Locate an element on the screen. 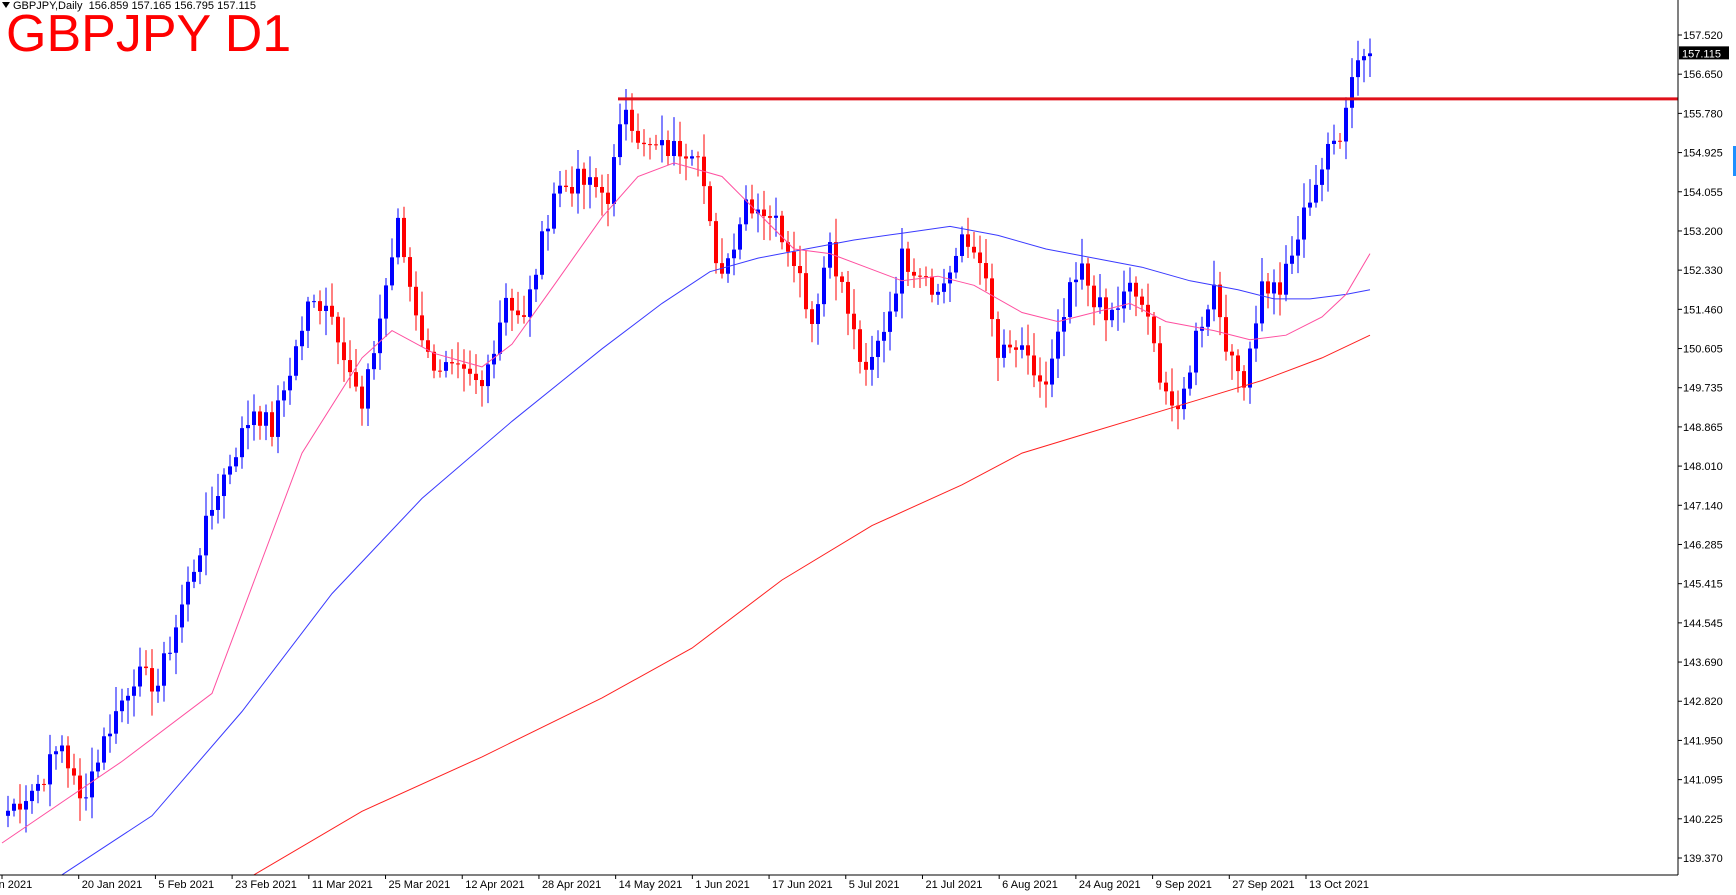 This screenshot has height=895, width=1736. scroll-indicator is located at coordinates (1734, 161).